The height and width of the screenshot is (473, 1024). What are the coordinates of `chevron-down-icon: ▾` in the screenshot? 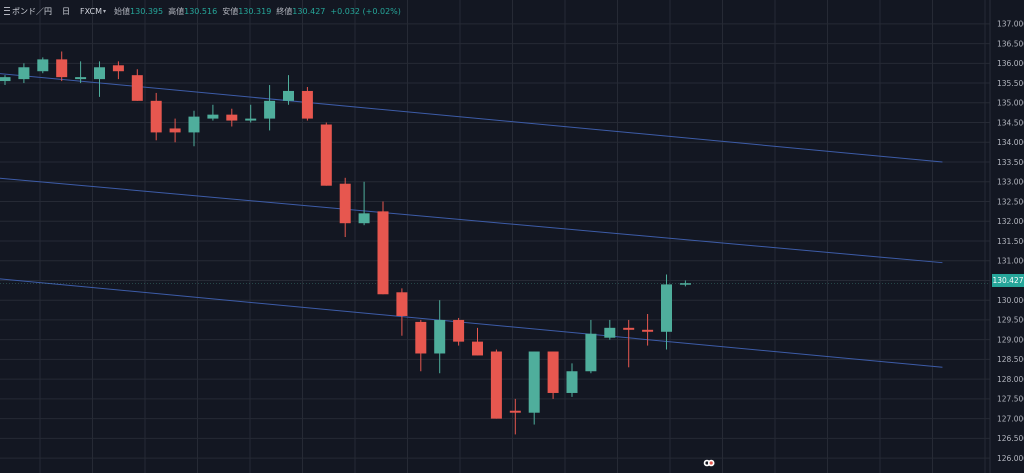 It's located at (105, 11).